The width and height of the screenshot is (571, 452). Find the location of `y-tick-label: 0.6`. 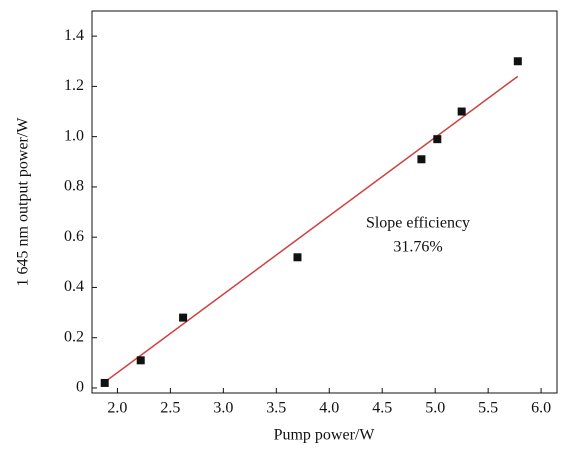

y-tick-label: 0.6 is located at coordinates (74, 236).